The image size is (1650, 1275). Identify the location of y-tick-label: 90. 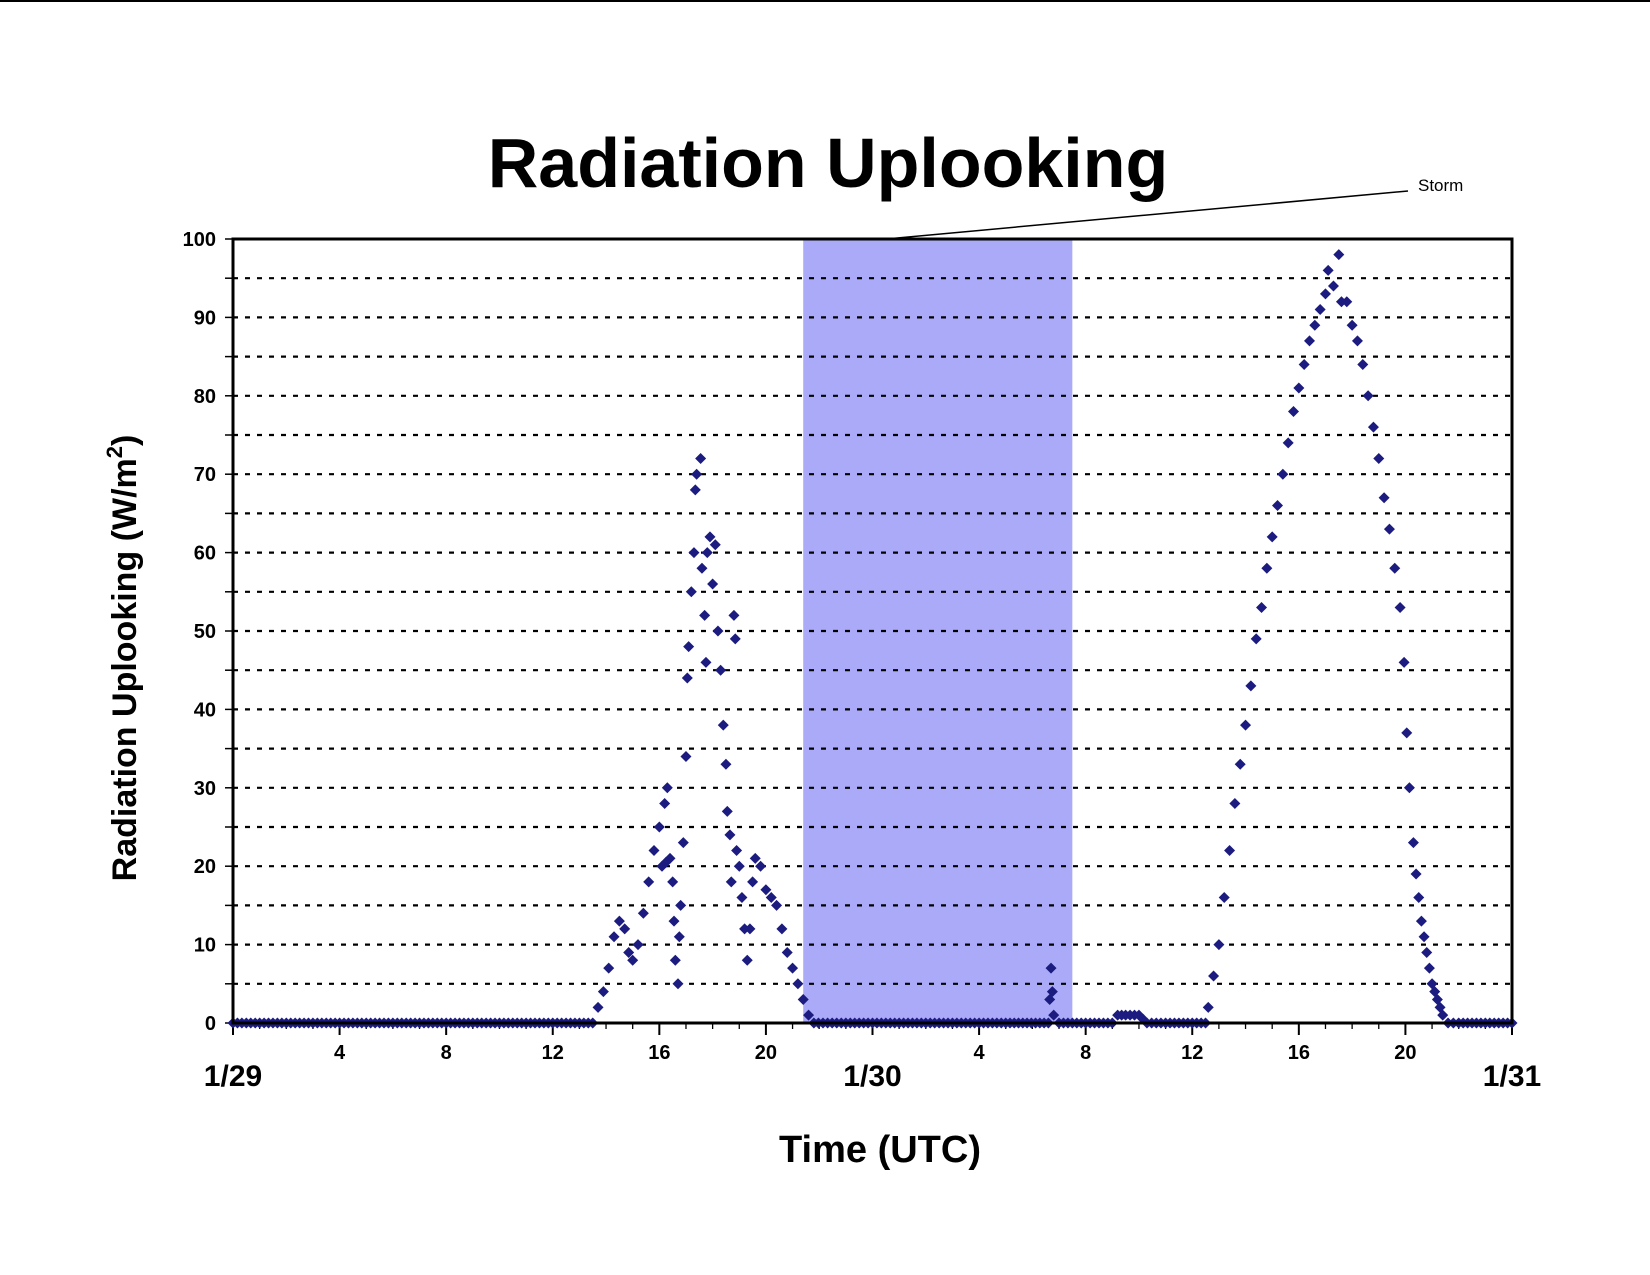
(205, 318).